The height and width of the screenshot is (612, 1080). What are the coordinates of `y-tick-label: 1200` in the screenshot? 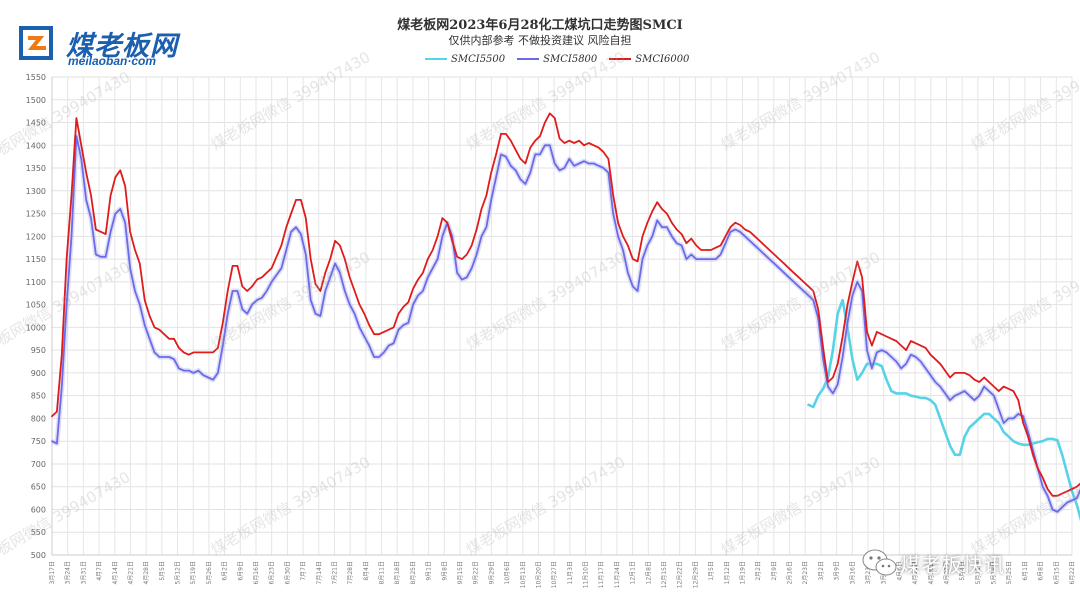 It's located at (36, 236).